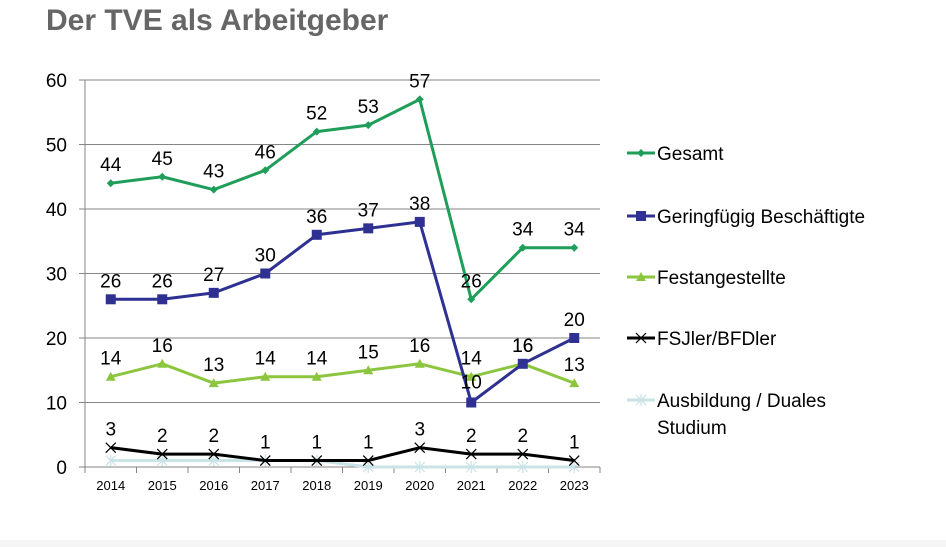  I want to click on x-tick-label: 2015, so click(162, 485).